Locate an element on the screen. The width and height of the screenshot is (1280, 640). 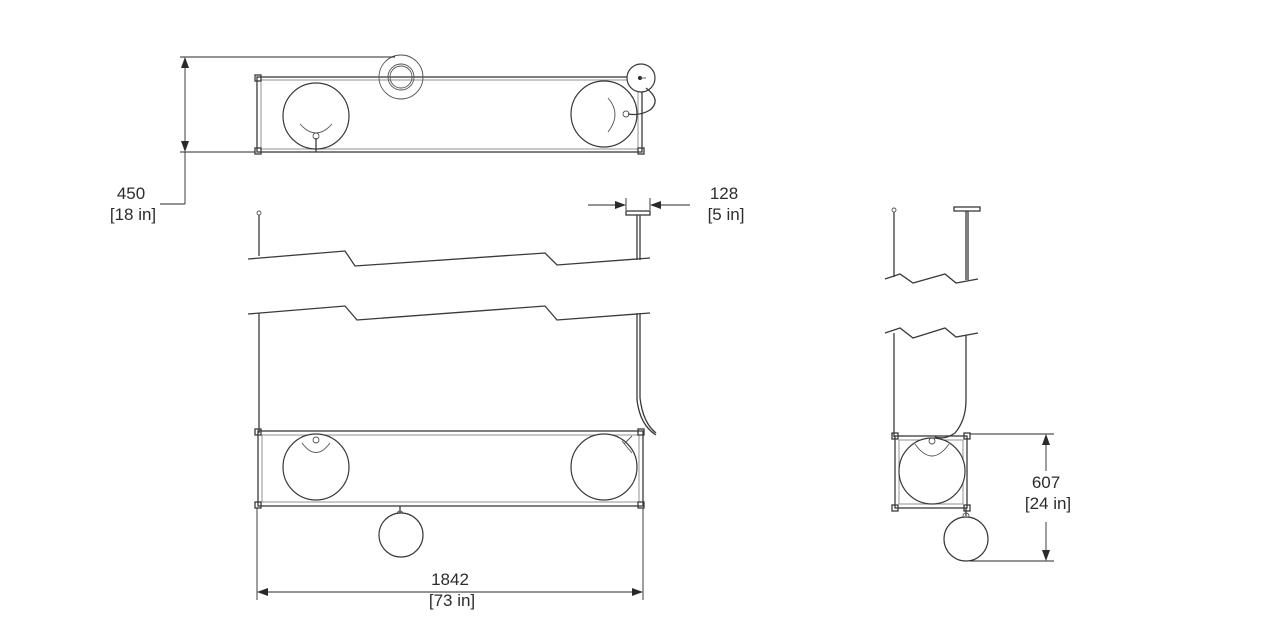
front-view-canopy-right is located at coordinates (638, 235).